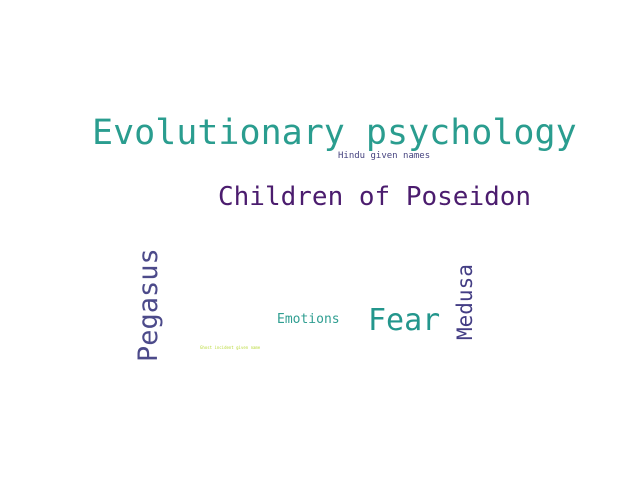  What do you see at coordinates (230, 347) in the screenshot?
I see `word-small-label: Ghost incident given name` at bounding box center [230, 347].